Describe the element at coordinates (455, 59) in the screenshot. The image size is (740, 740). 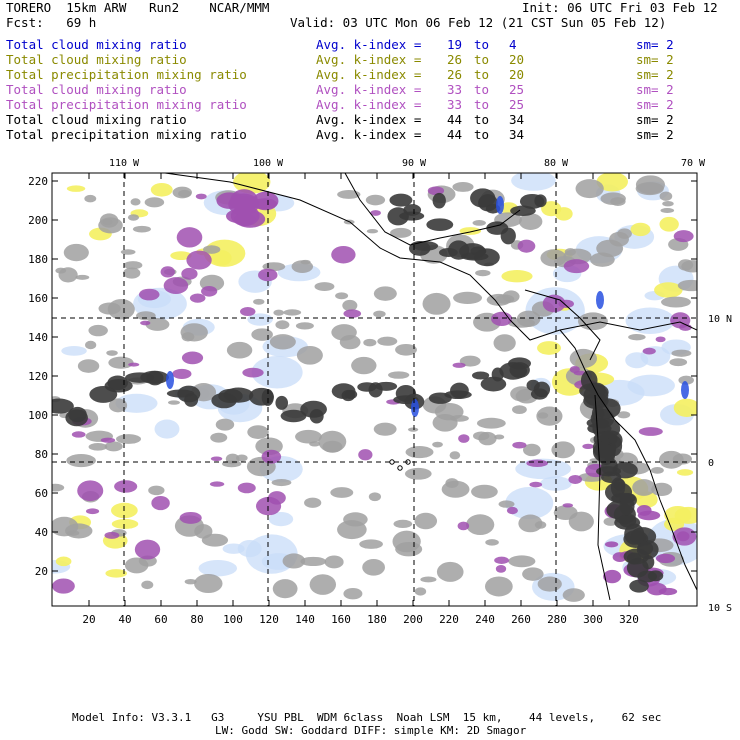
I see `kindex-from: 26` at that location.